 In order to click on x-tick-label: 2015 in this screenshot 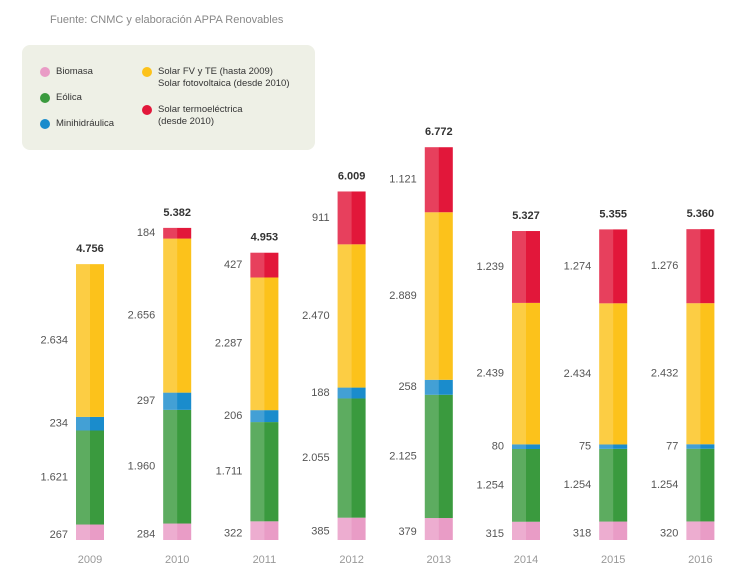, I will do `click(613, 560)`.